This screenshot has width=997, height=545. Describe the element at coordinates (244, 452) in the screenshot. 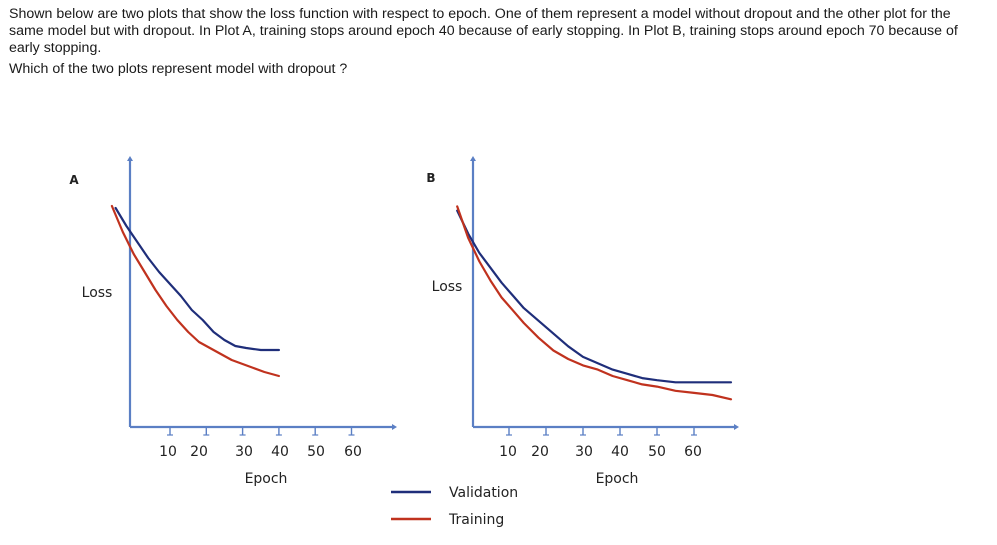

I see `plot-a-tick-label: 30` at that location.